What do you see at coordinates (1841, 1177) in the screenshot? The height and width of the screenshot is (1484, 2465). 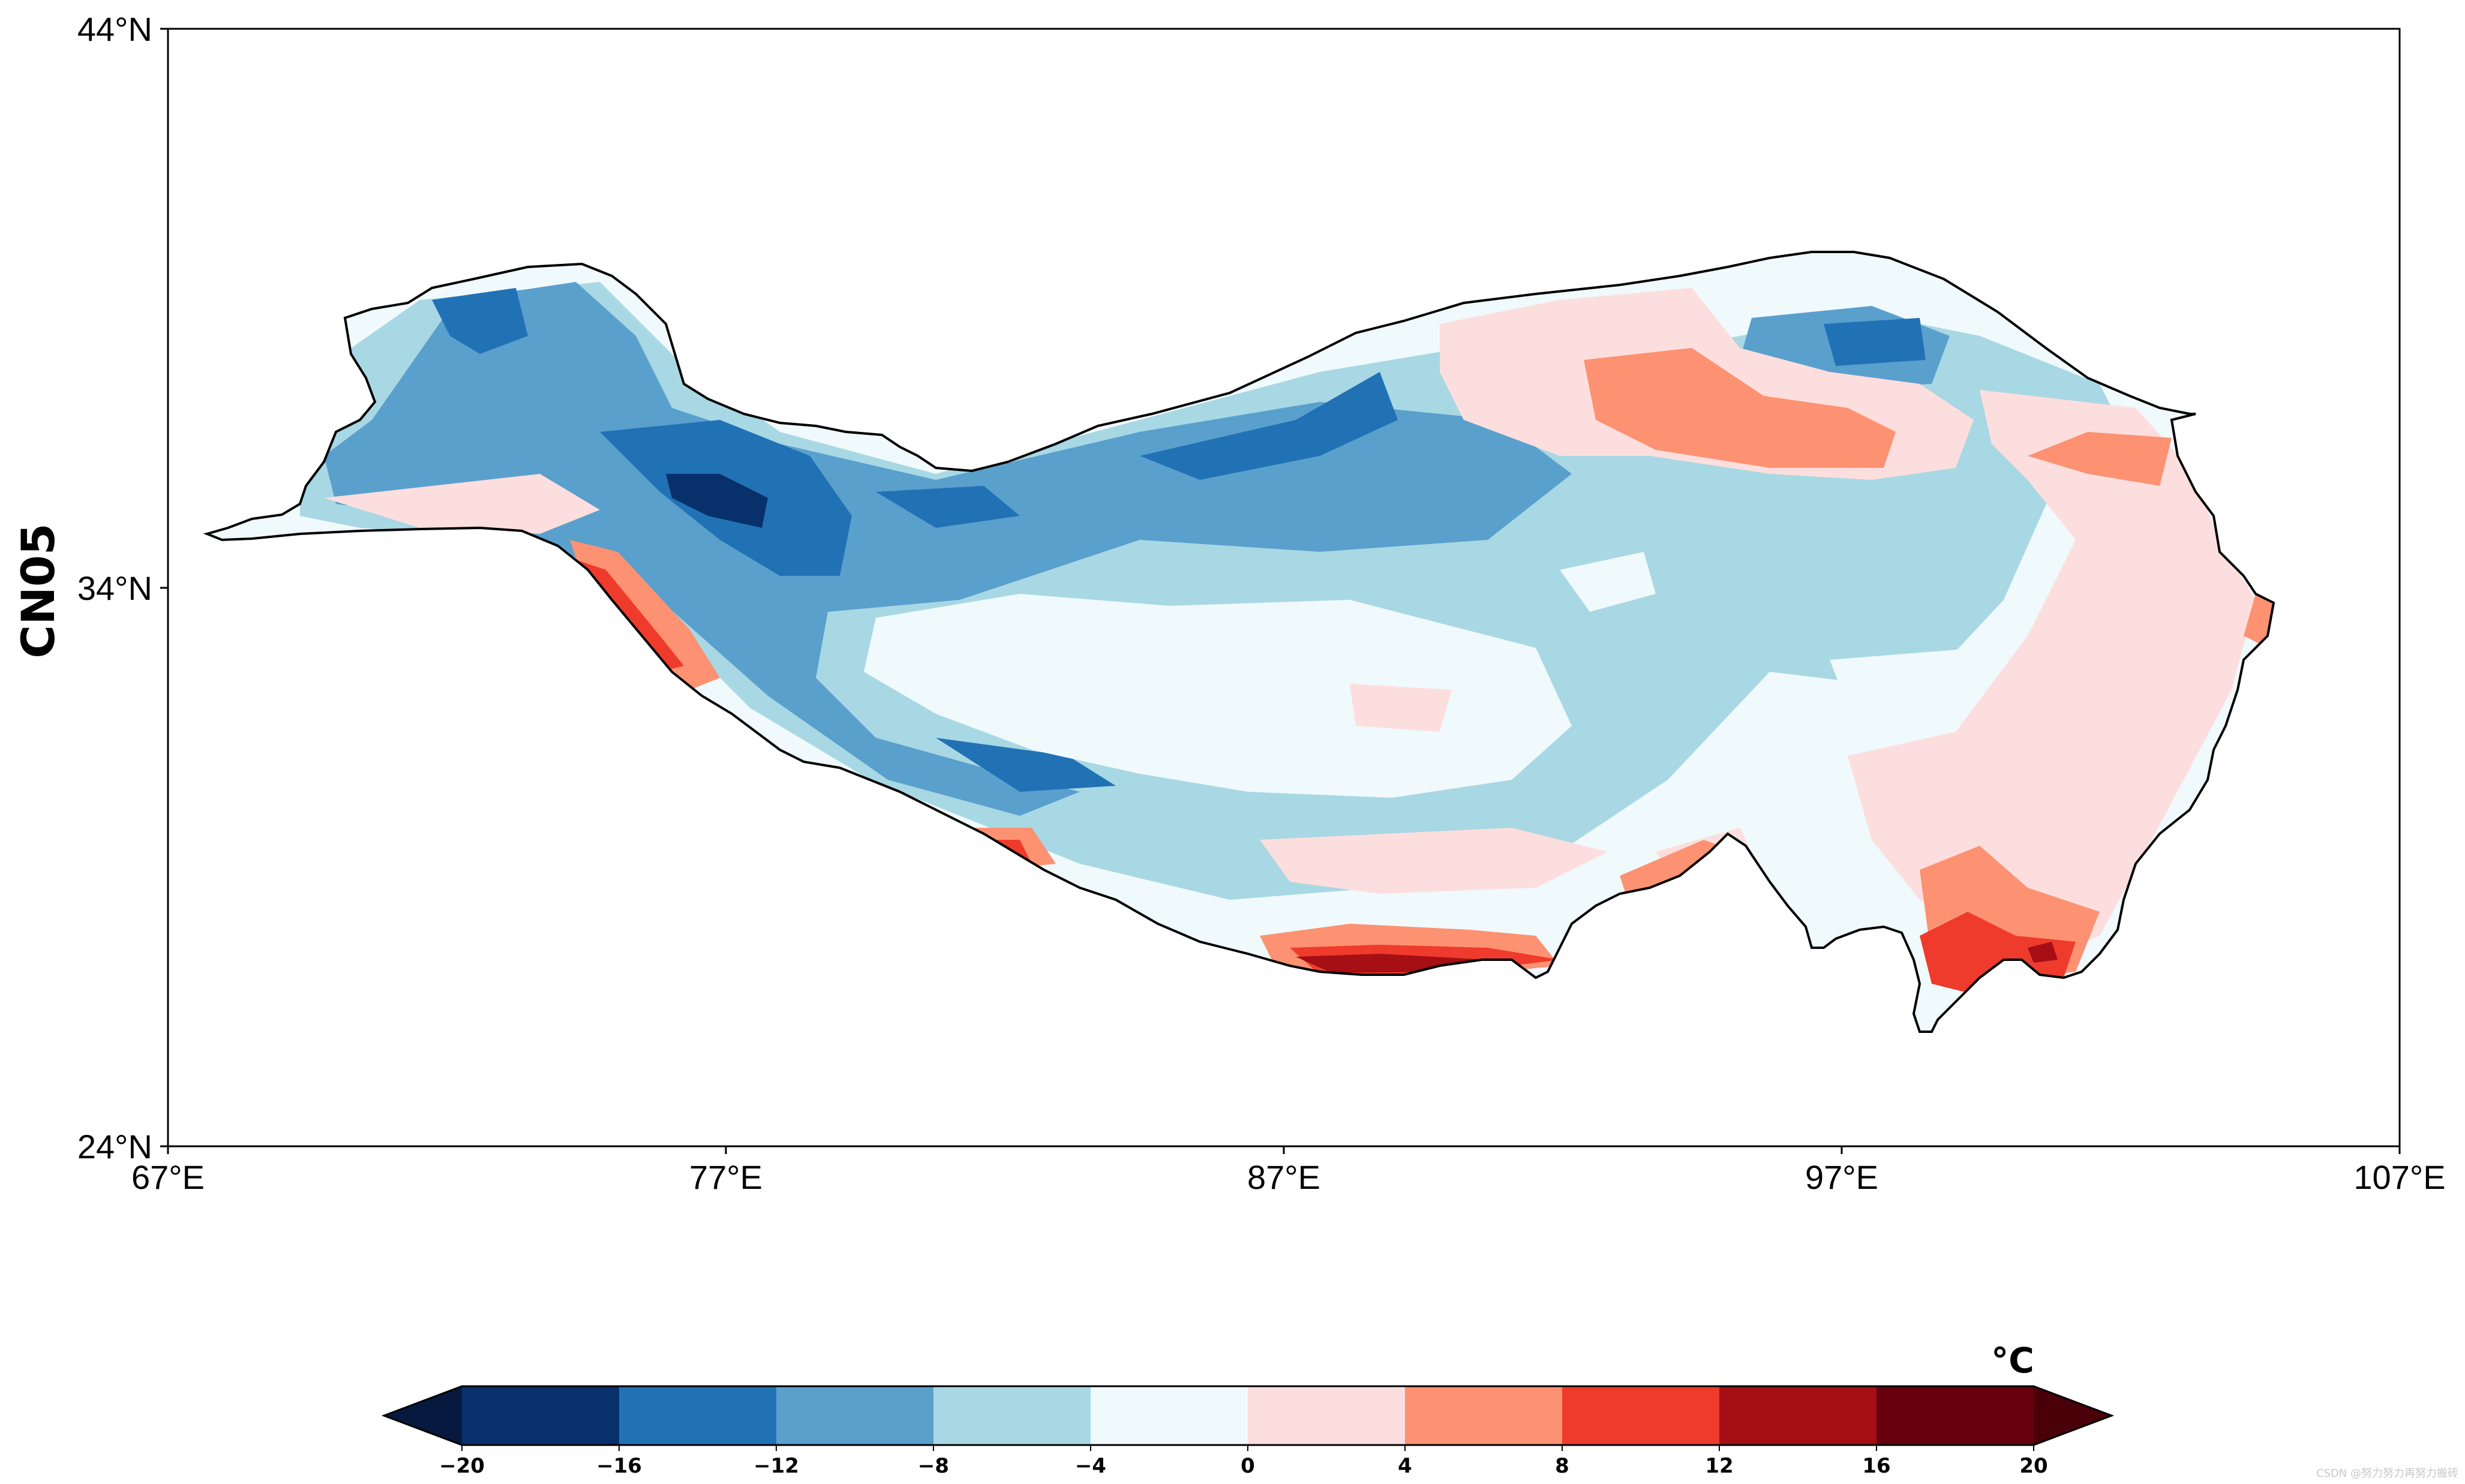 I see `x-tick-label: 97°E` at bounding box center [1841, 1177].